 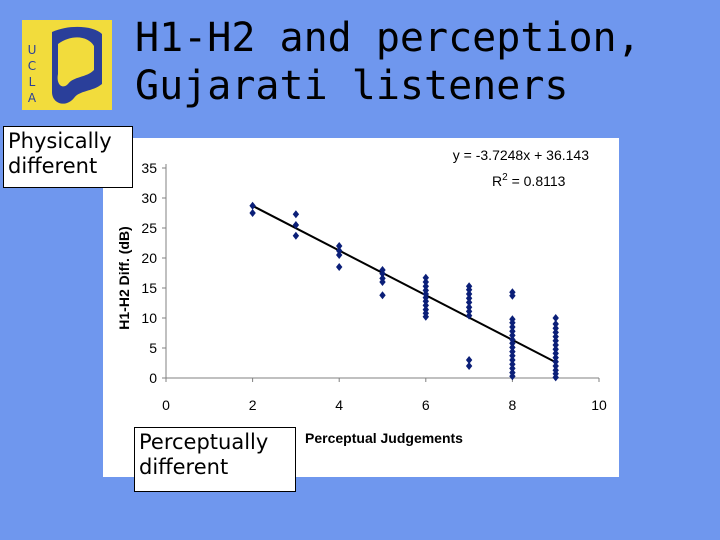 What do you see at coordinates (352, 86) in the screenshot?
I see `slide-title-line-2: Gujarati listeners` at bounding box center [352, 86].